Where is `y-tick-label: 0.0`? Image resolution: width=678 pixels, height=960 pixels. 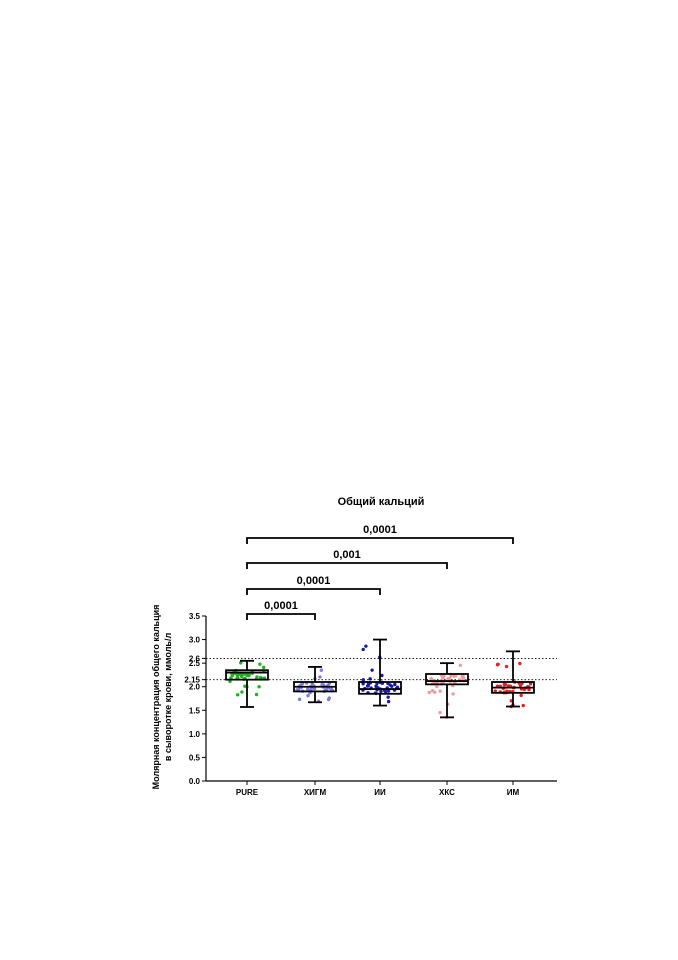
y-tick-label: 0.0 is located at coordinates (195, 781).